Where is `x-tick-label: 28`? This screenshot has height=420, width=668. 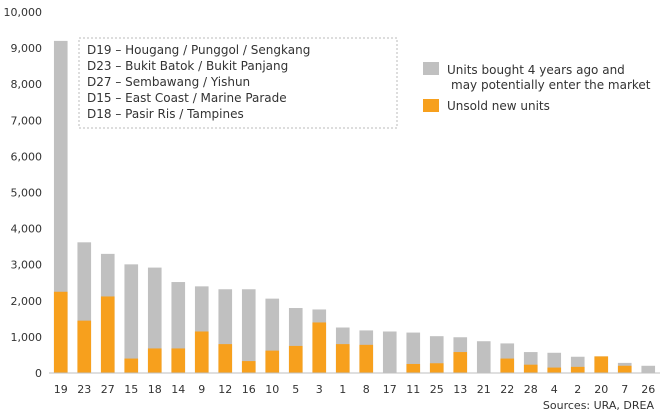 x-tick-label: 28 is located at coordinates (531, 389).